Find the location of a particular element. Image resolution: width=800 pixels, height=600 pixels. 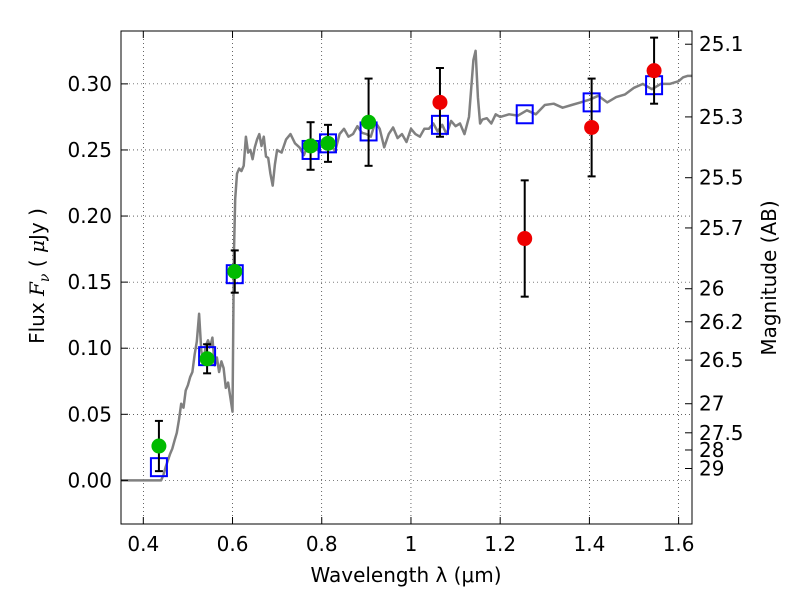

x-tick-label: 1.6 is located at coordinates (679, 544).